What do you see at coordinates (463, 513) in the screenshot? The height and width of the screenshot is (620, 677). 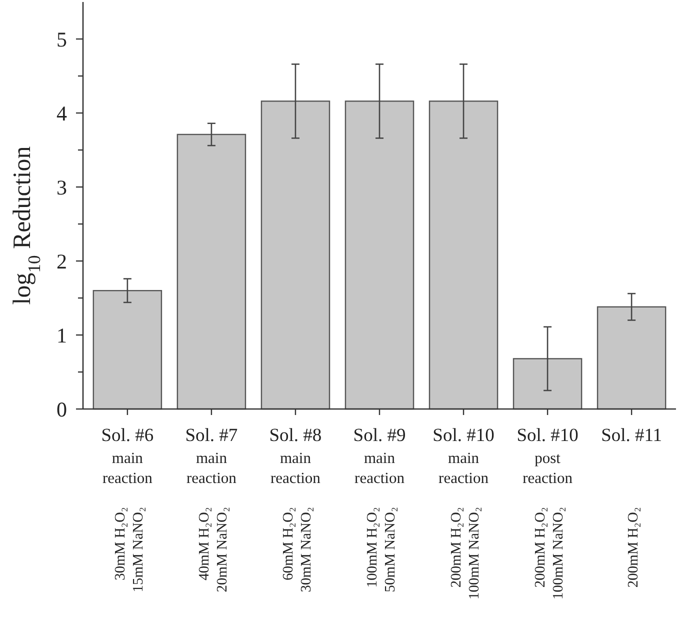 I see `category-label: Sol. #10 main reaction 200mM H₂O₂ 100mM NaNO₂` at bounding box center [463, 513].